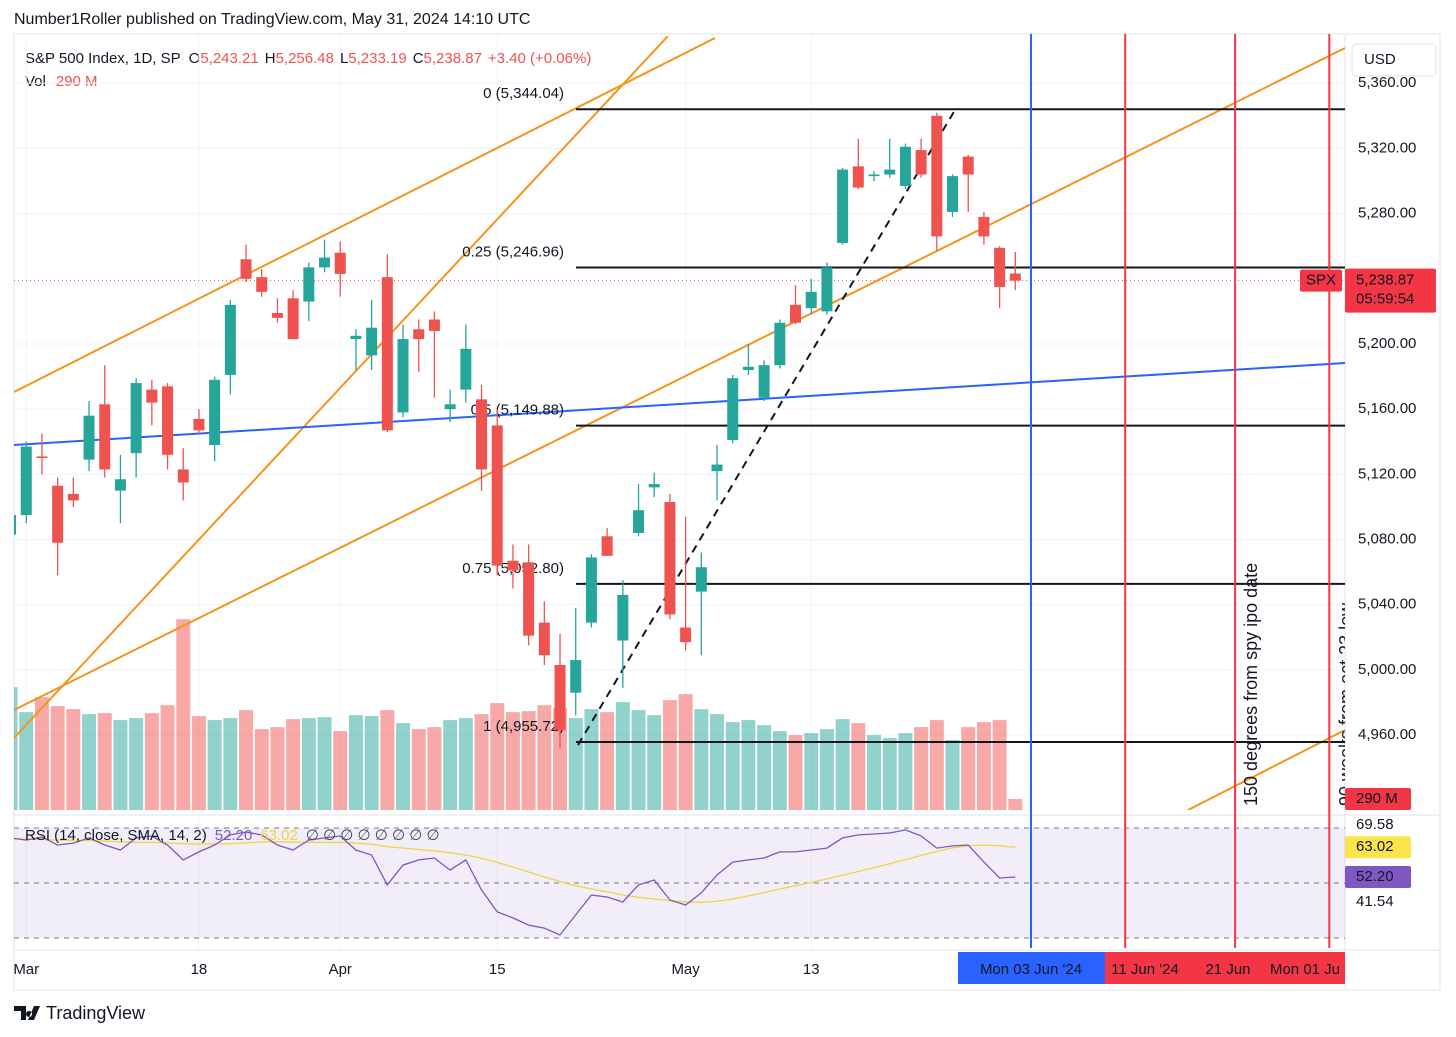 Image resolution: width=1456 pixels, height=1037 pixels. Describe the element at coordinates (1387, 147) in the screenshot. I see `y-tick-label: 5,320.00` at that location.